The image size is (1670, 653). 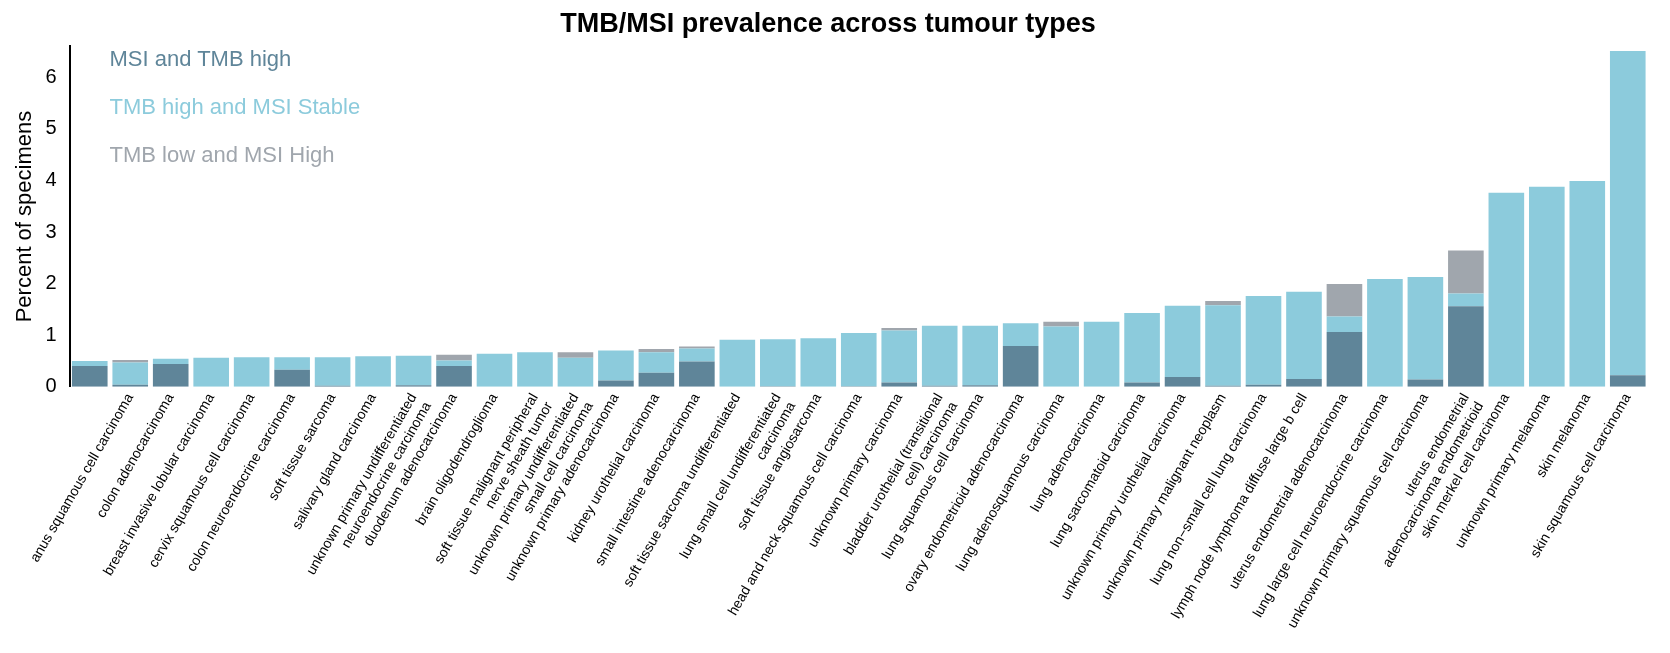 What do you see at coordinates (222, 155) in the screenshot?
I see `text: TMB low and MSI High` at bounding box center [222, 155].